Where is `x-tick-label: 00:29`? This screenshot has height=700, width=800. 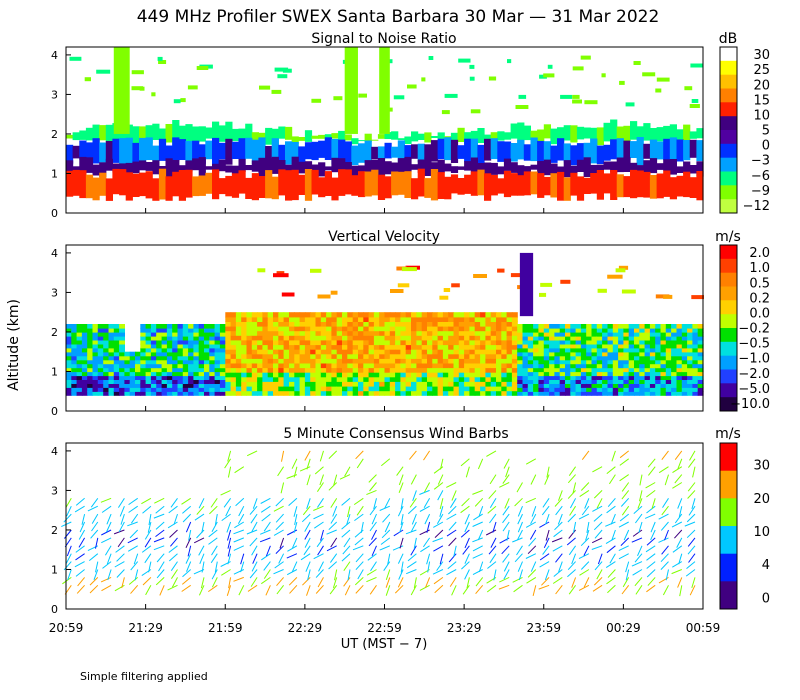 x-tick-label: 00:29 is located at coordinates (623, 628).